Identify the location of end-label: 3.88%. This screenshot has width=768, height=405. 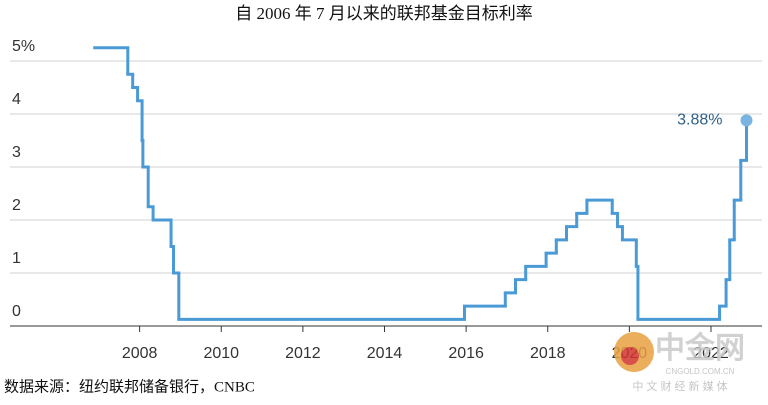
(699, 120).